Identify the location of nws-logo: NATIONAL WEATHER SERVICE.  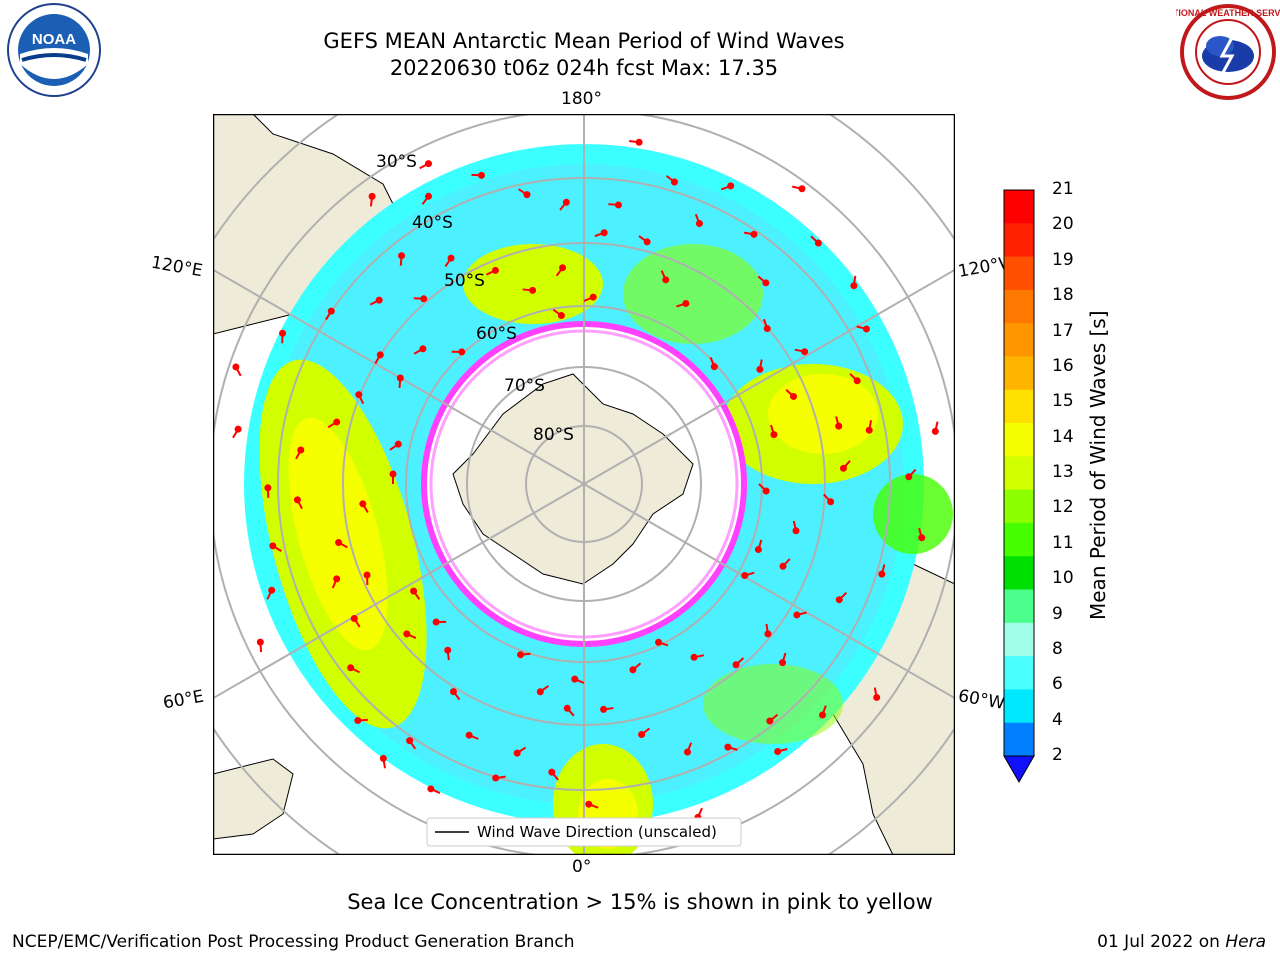
(1228, 52).